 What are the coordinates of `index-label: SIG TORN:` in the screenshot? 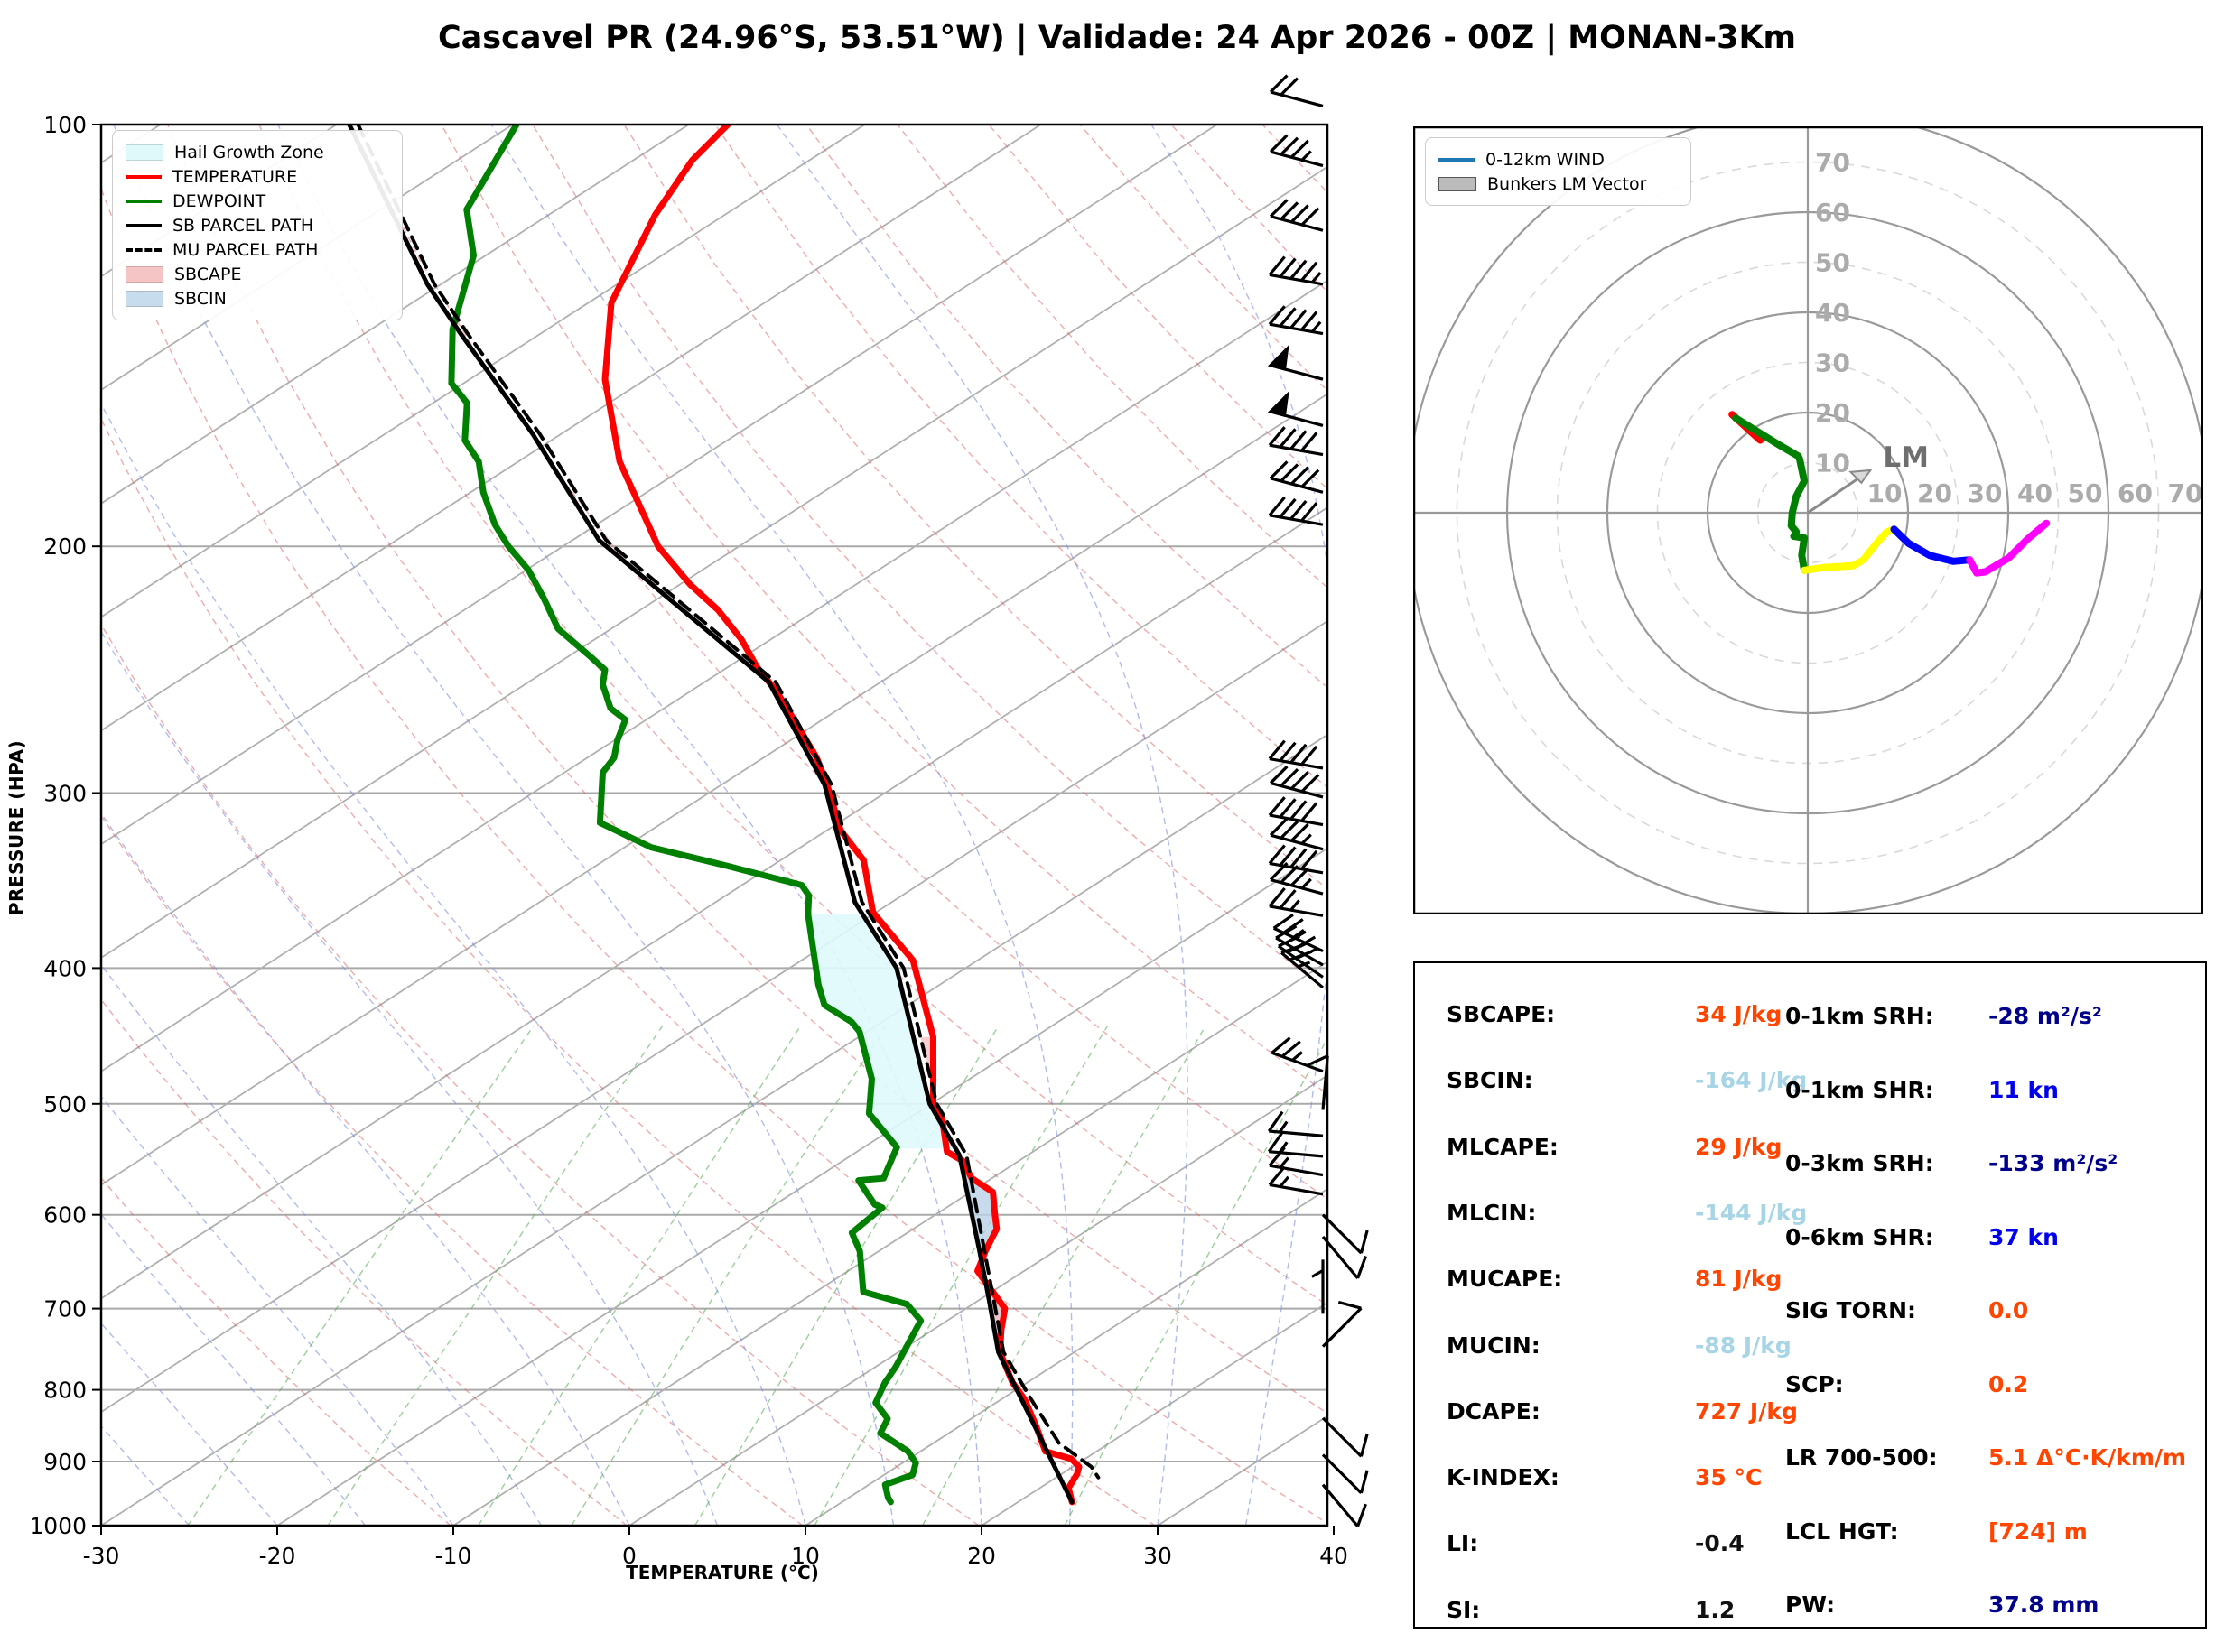 It's located at (1851, 1310).